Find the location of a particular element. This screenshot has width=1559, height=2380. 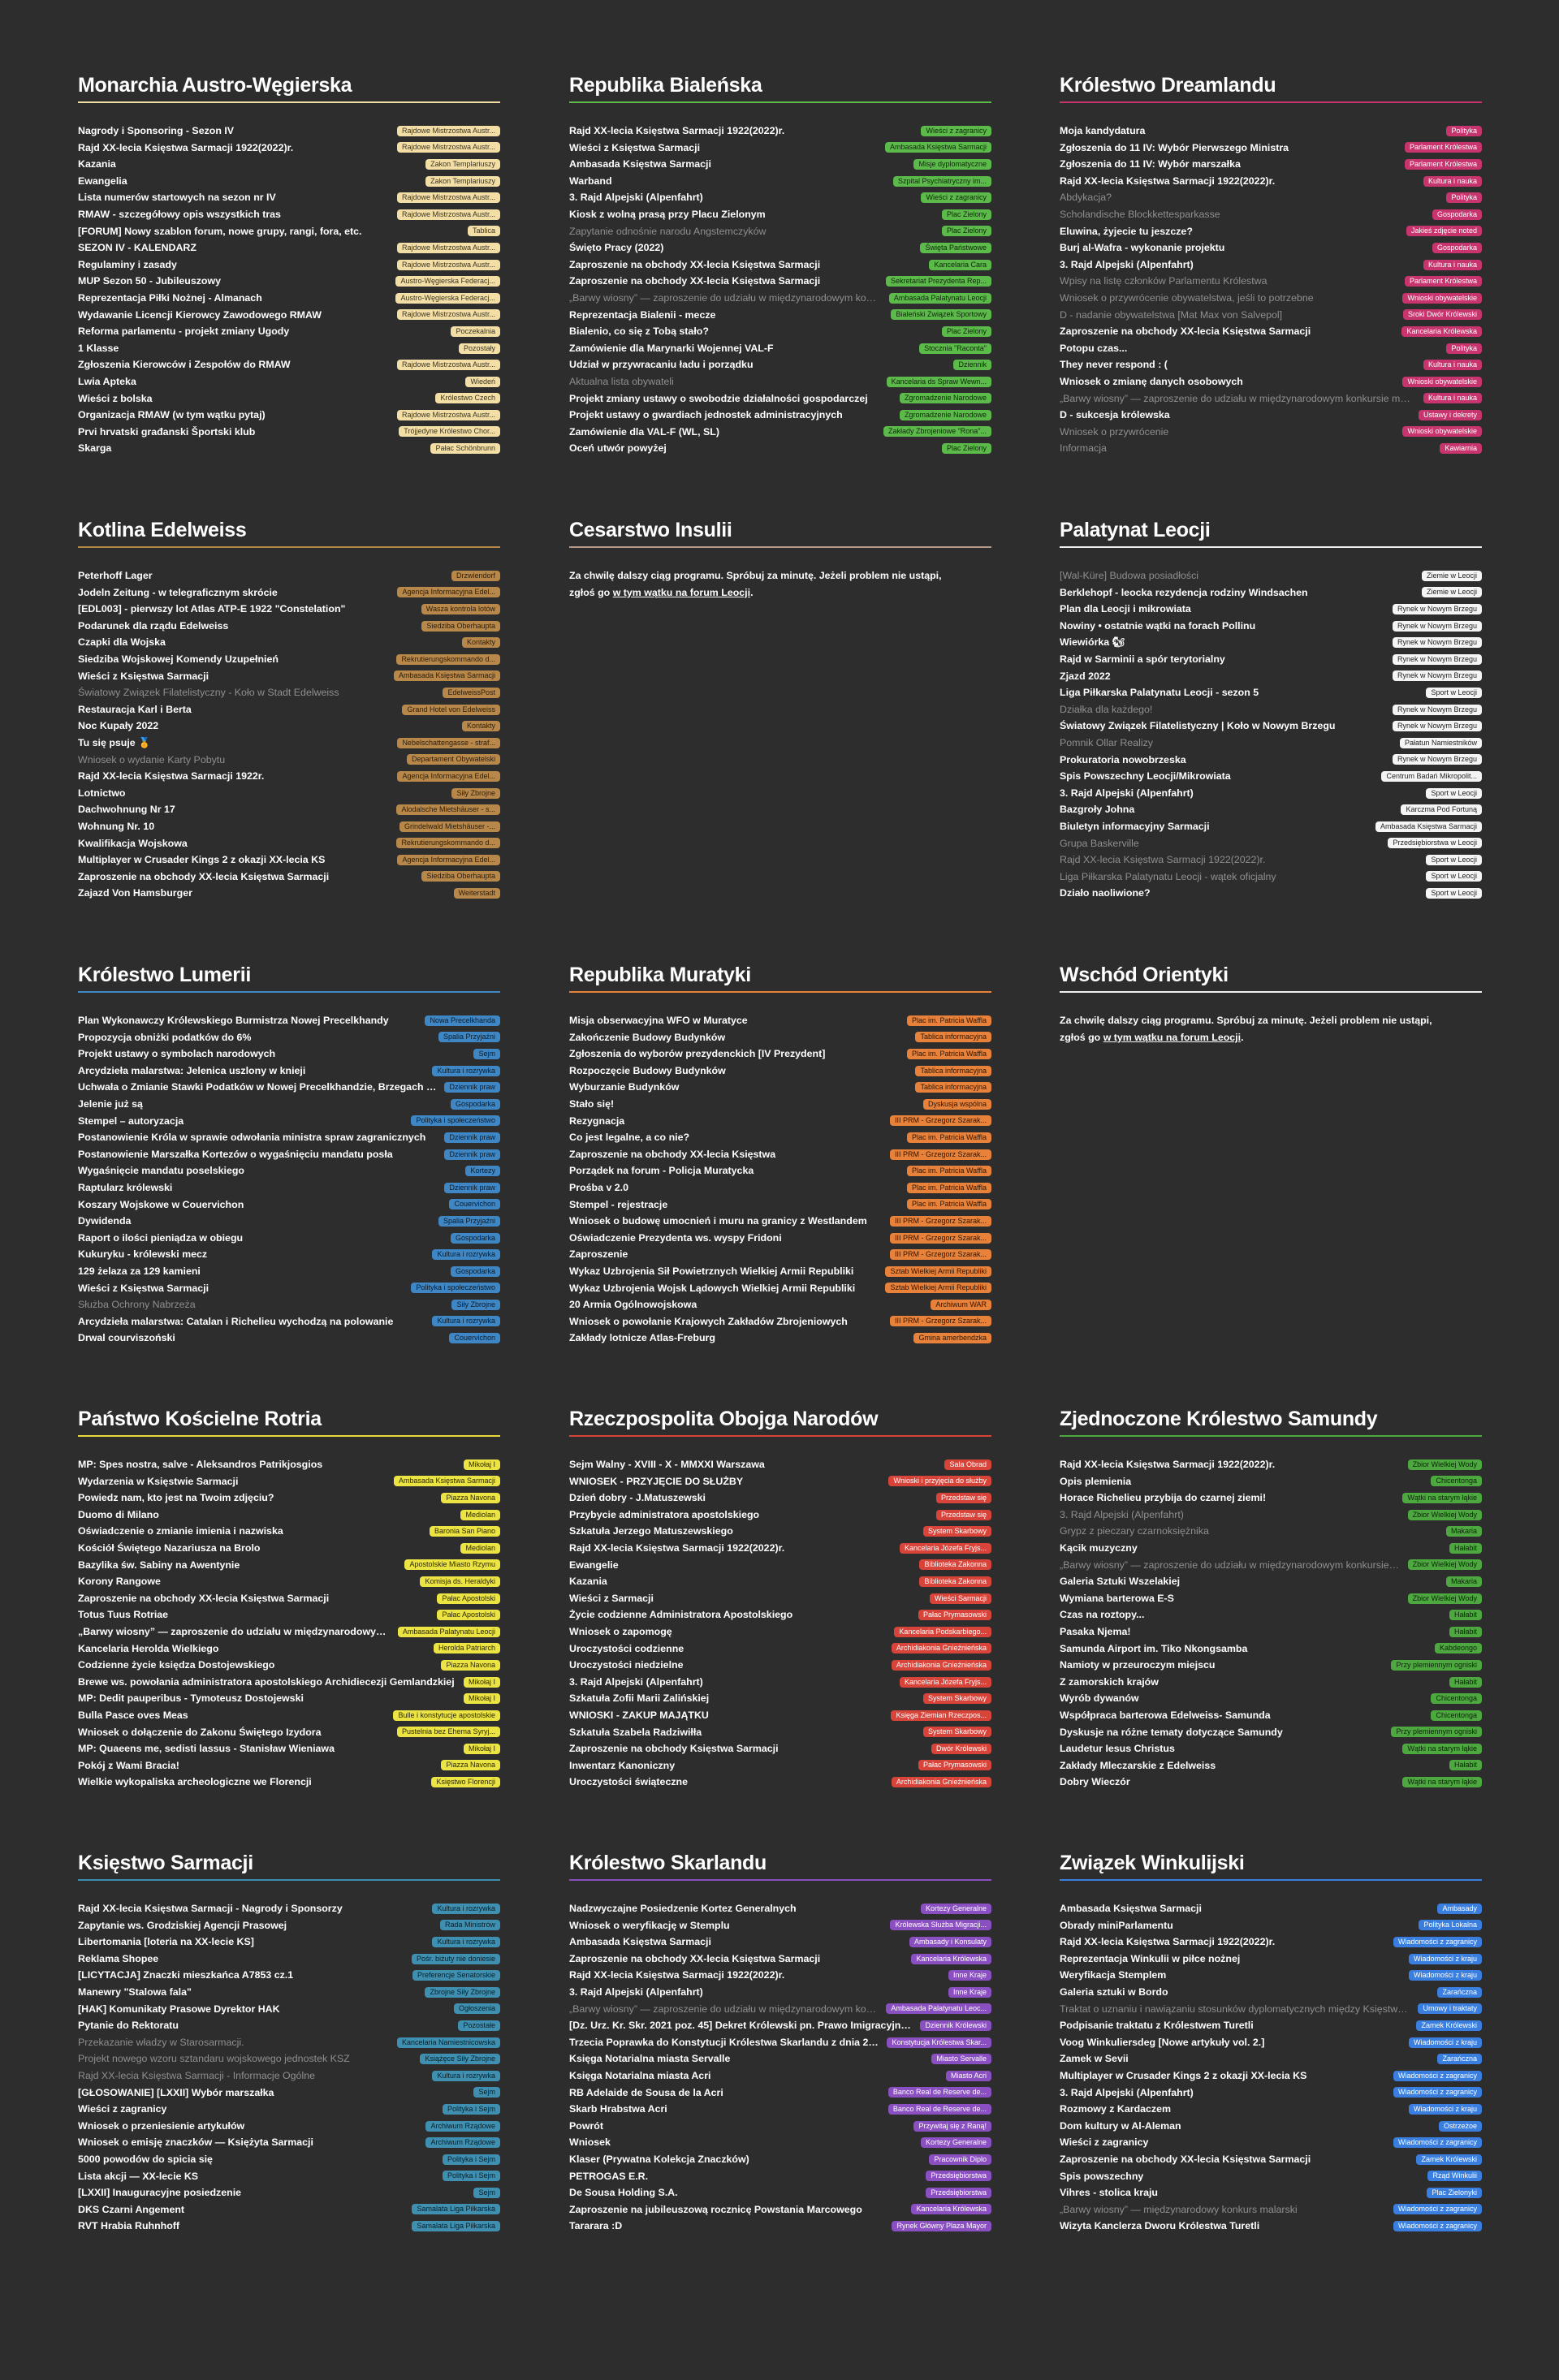

thread-title: Stało się! is located at coordinates (592, 1104).